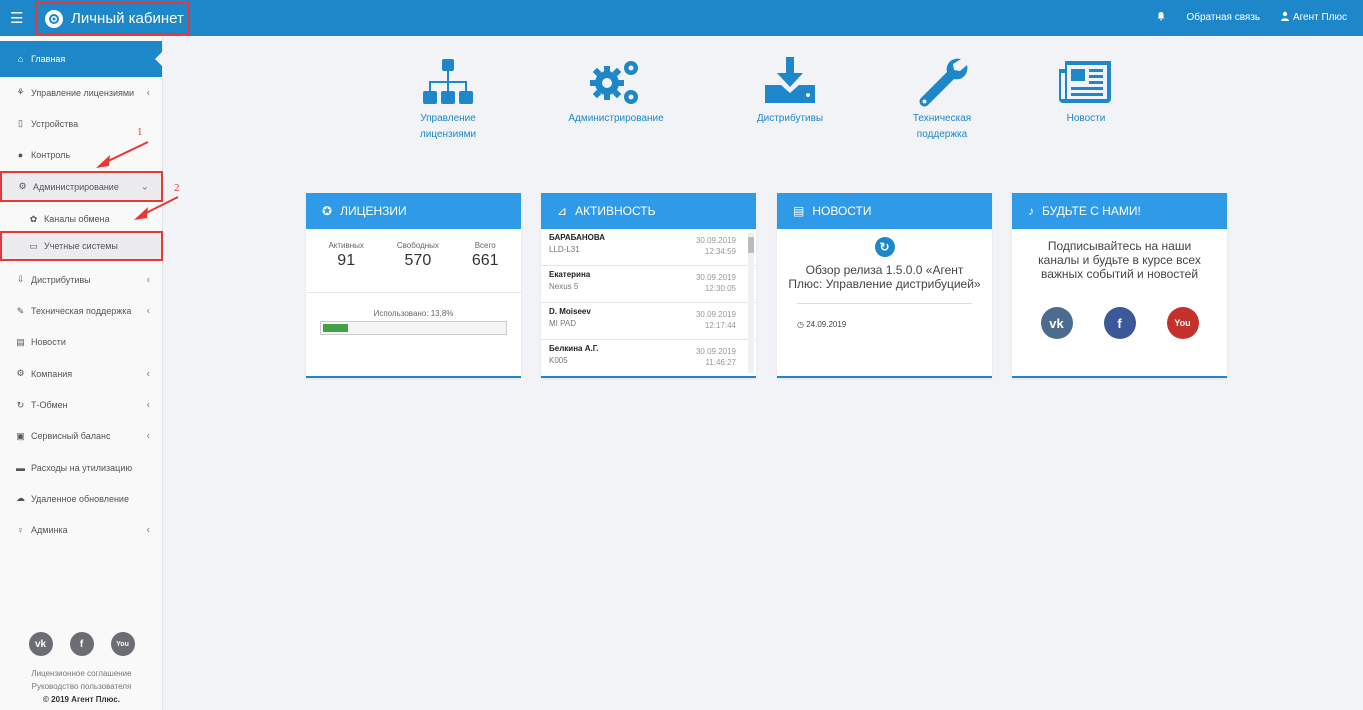 The width and height of the screenshot is (1363, 710). Describe the element at coordinates (448, 99) in the screenshot. I see `tile-license-management: Управление лицензиями` at that location.